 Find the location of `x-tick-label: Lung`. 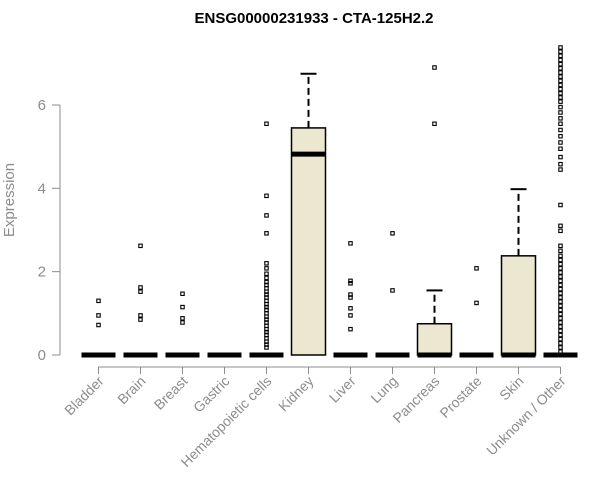

x-tick-label: Lung is located at coordinates (383, 389).